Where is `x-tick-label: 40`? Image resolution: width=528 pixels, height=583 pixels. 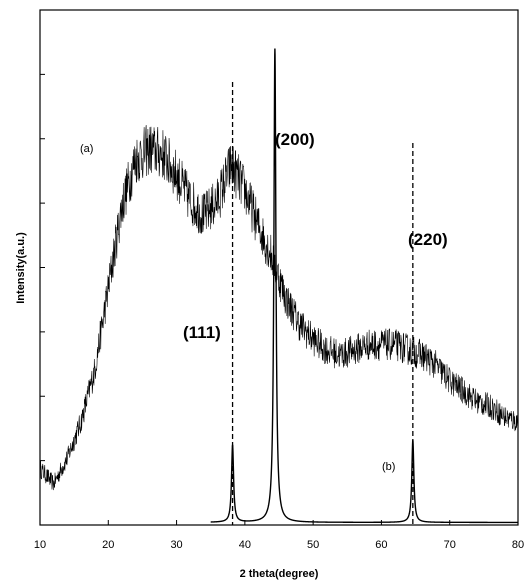 x-tick-label: 40 is located at coordinates (245, 545).